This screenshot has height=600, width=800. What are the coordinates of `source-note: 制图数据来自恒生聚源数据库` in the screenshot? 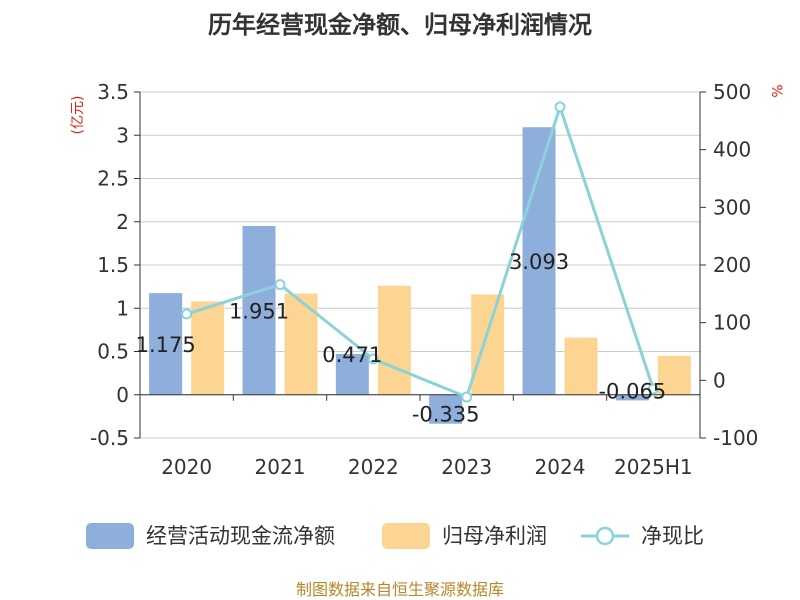 It's located at (400, 589).